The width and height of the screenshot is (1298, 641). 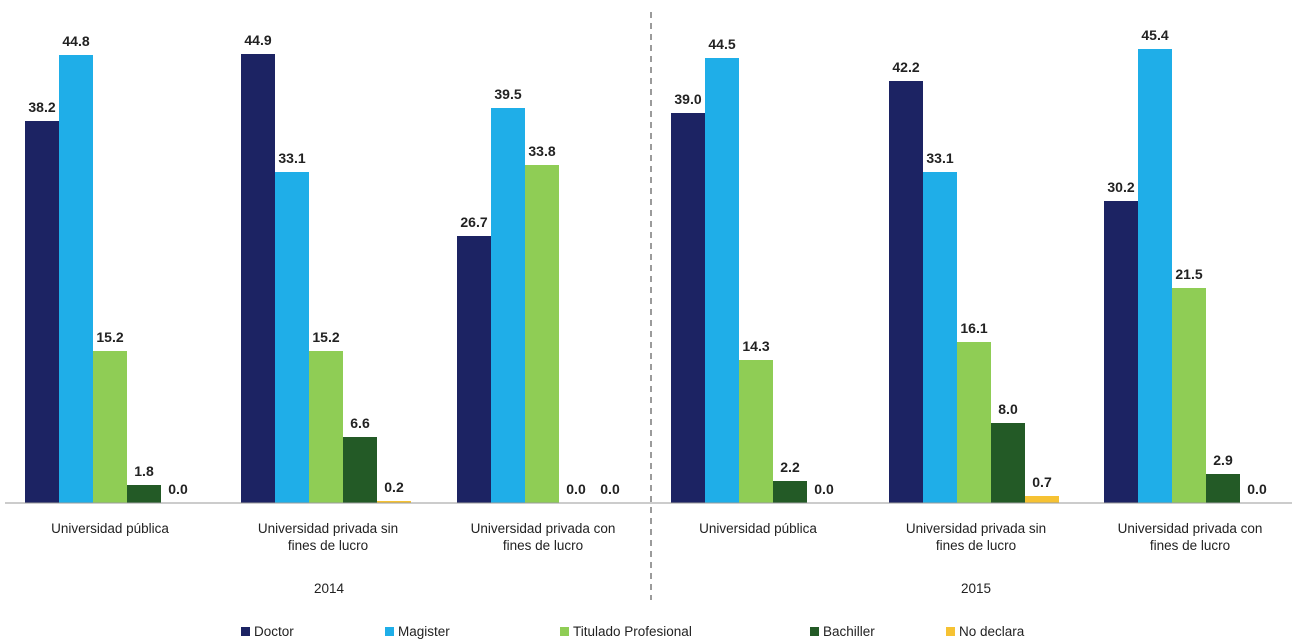 I want to click on value-label-3-3: 33.8, so click(x=541, y=151).